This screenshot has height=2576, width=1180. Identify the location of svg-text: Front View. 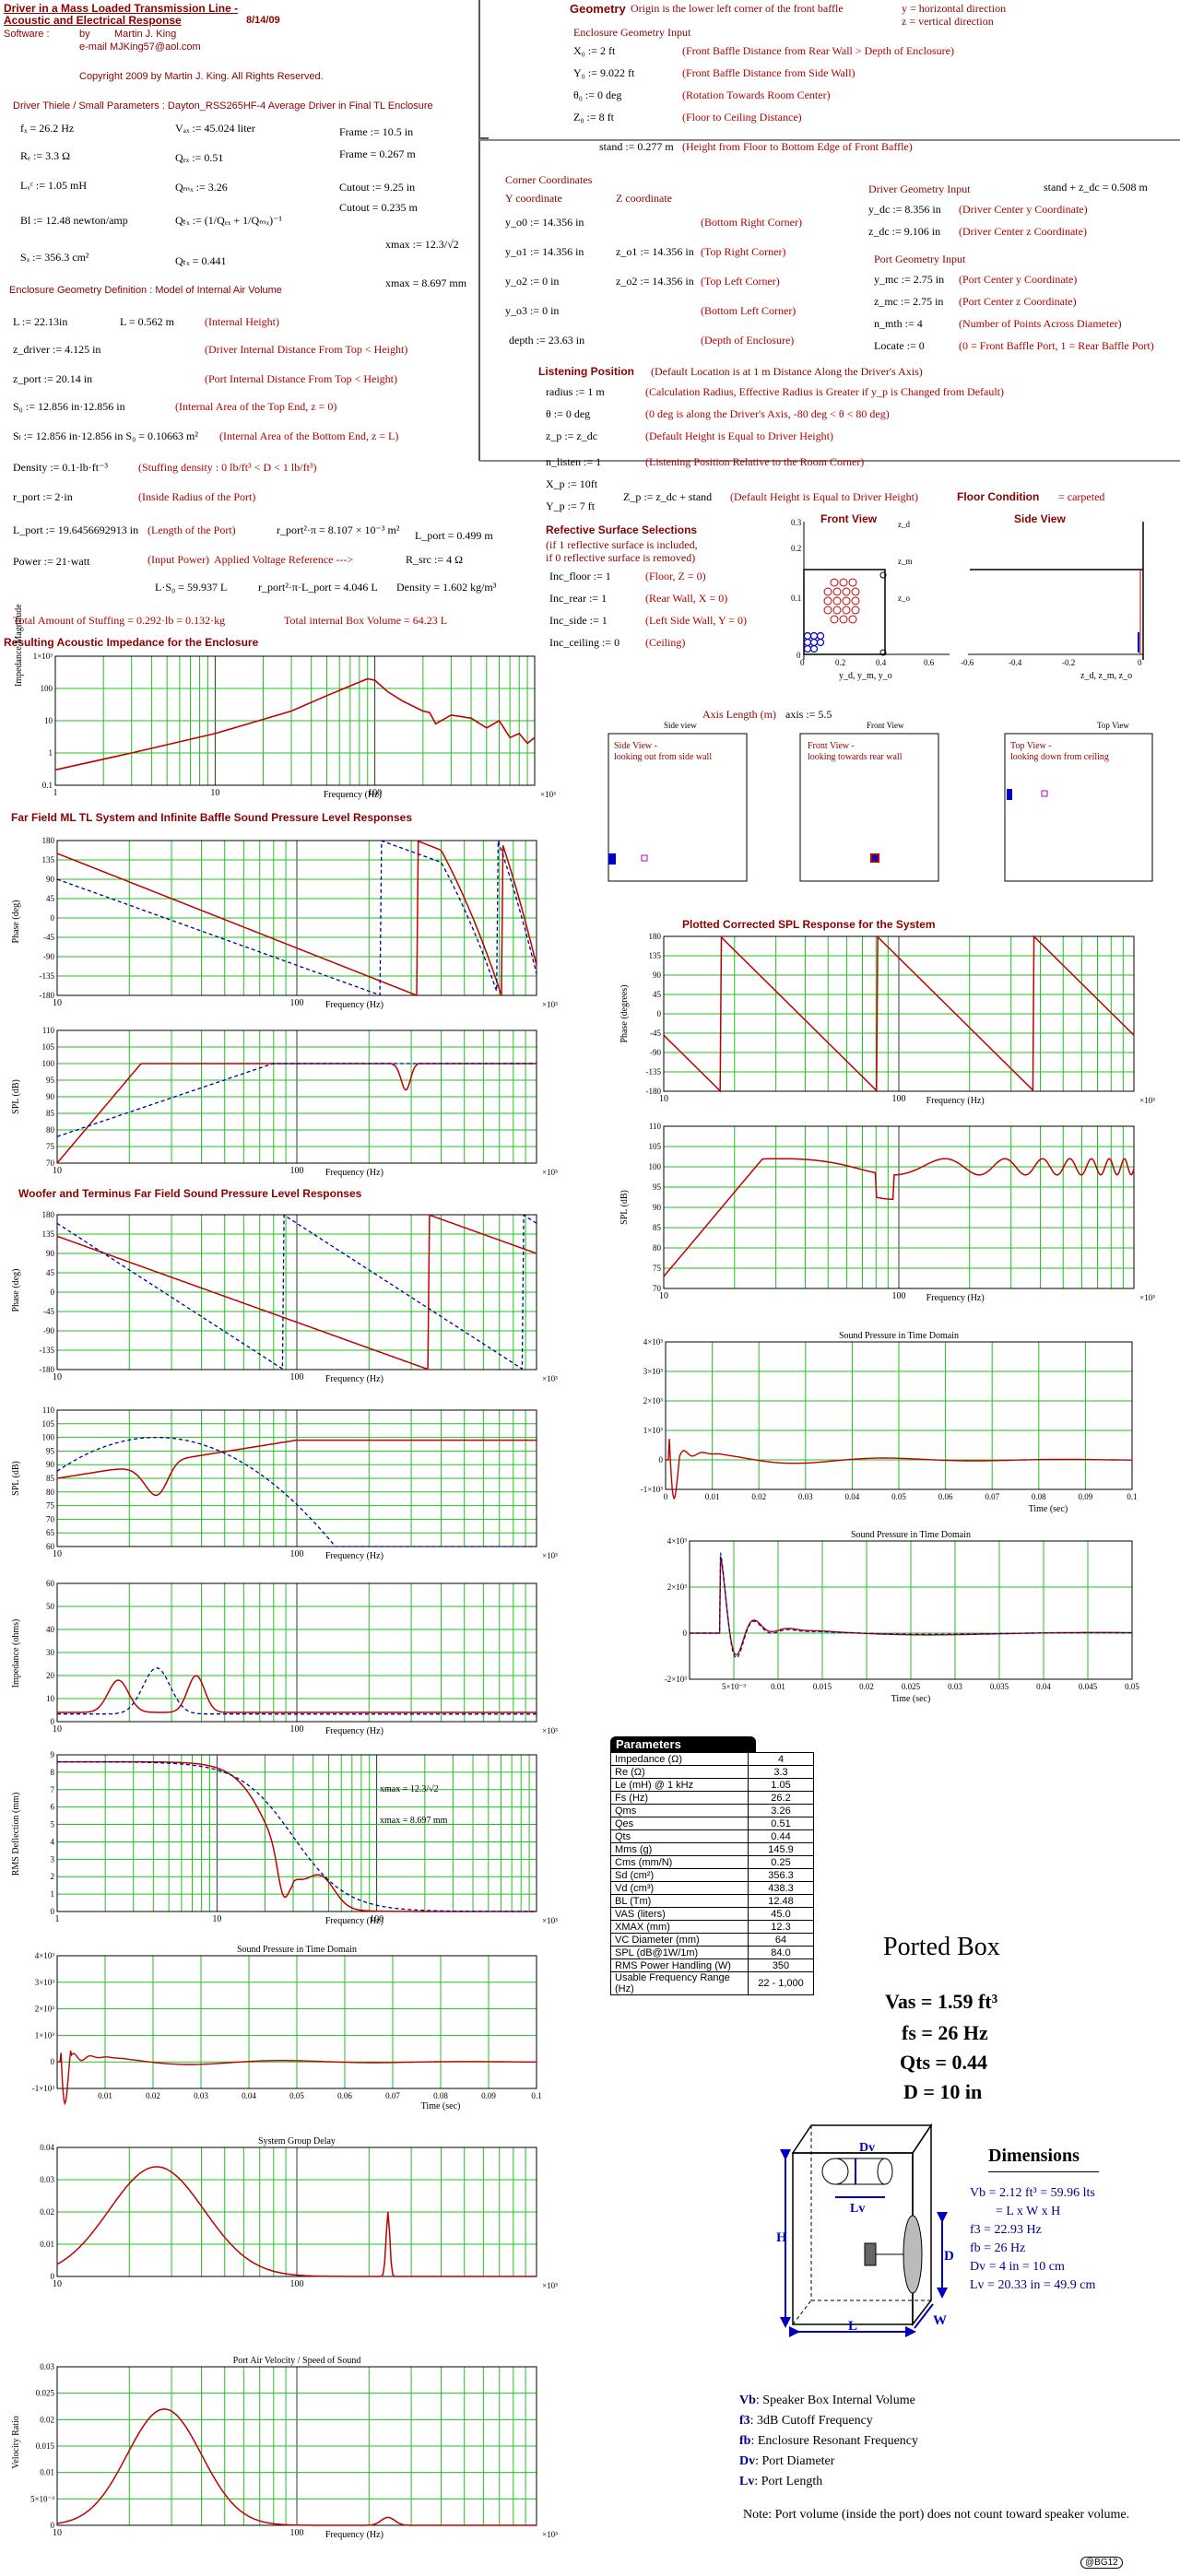
(885, 726).